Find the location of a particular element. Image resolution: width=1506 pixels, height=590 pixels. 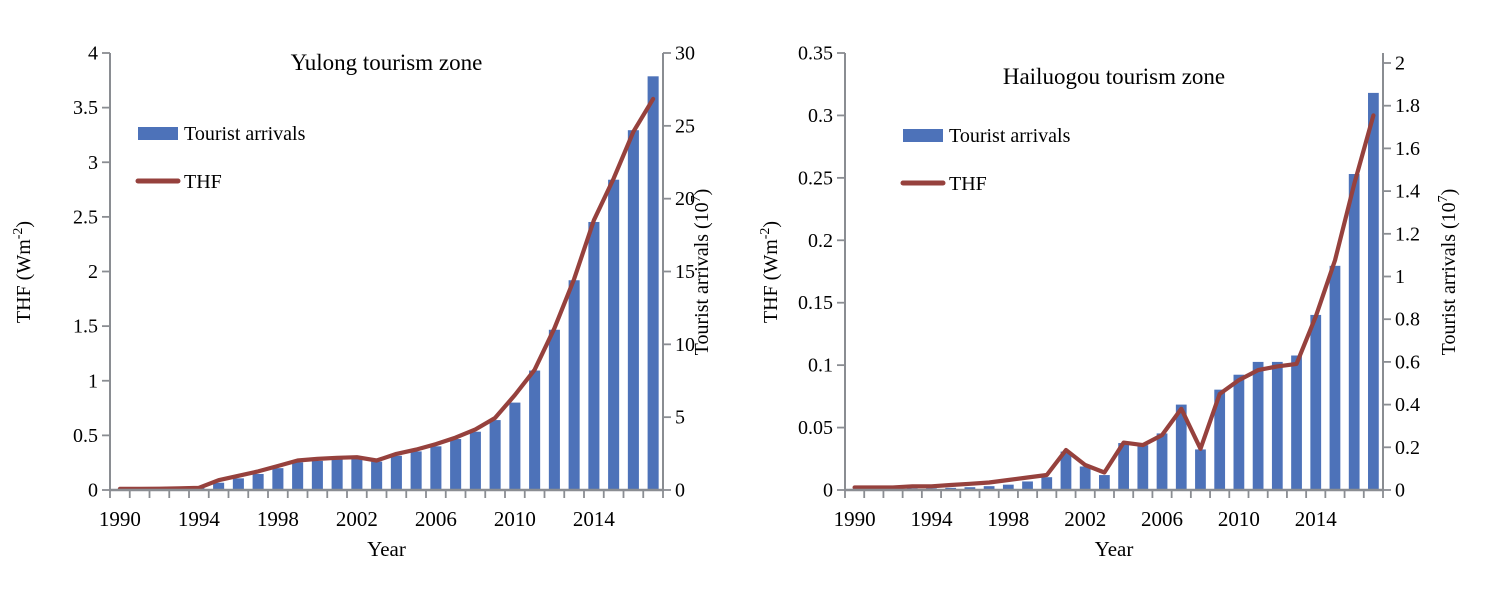

right-tick-label: 1.6 is located at coordinates (1407, 149).